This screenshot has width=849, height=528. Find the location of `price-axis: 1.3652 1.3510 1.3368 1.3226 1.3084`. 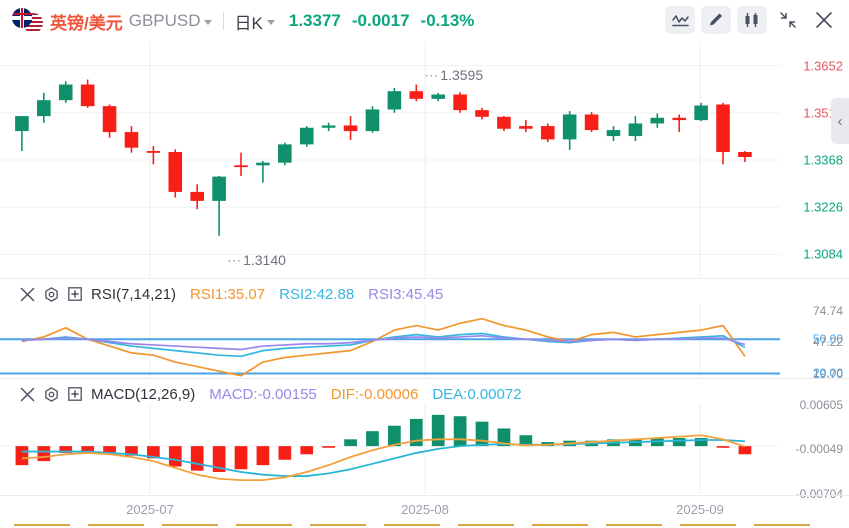

price-axis: 1.3652 1.3510 1.3368 1.3226 1.3084 is located at coordinates (814, 160).